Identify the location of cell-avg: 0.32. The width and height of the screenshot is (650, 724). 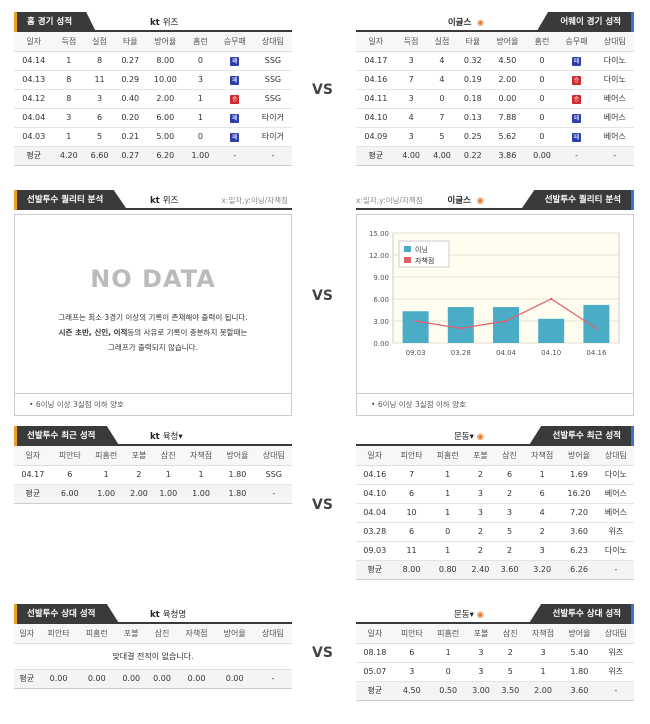
(473, 61).